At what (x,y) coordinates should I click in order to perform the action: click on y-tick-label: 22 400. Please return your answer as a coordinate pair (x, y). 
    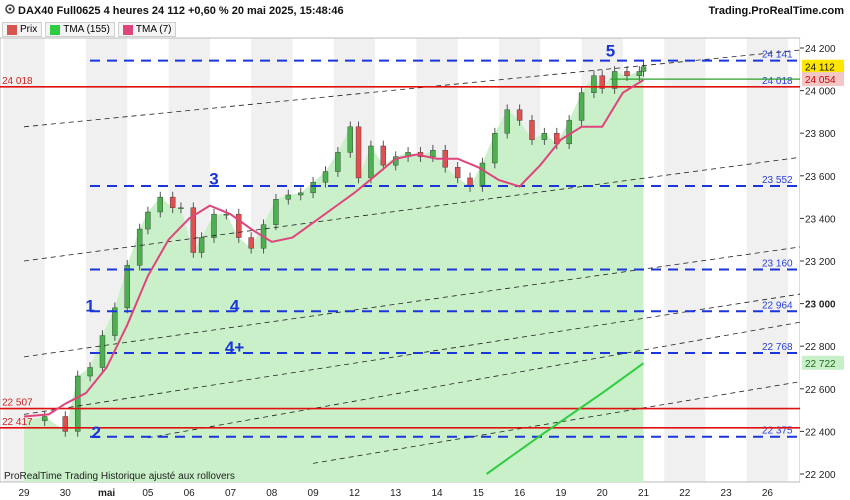
    Looking at the image, I should click on (820, 432).